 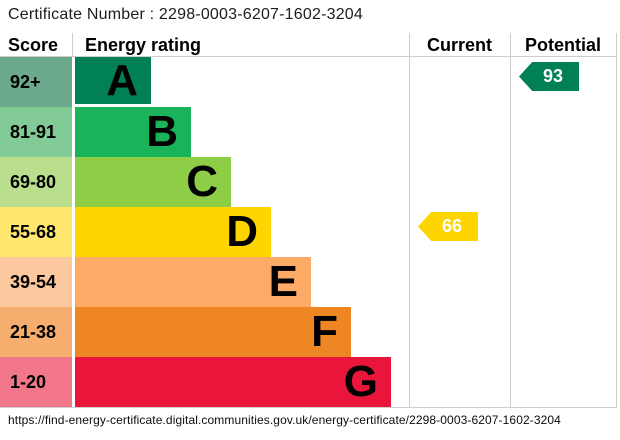 What do you see at coordinates (308, 56) in the screenshot?
I see `header-divider-line` at bounding box center [308, 56].